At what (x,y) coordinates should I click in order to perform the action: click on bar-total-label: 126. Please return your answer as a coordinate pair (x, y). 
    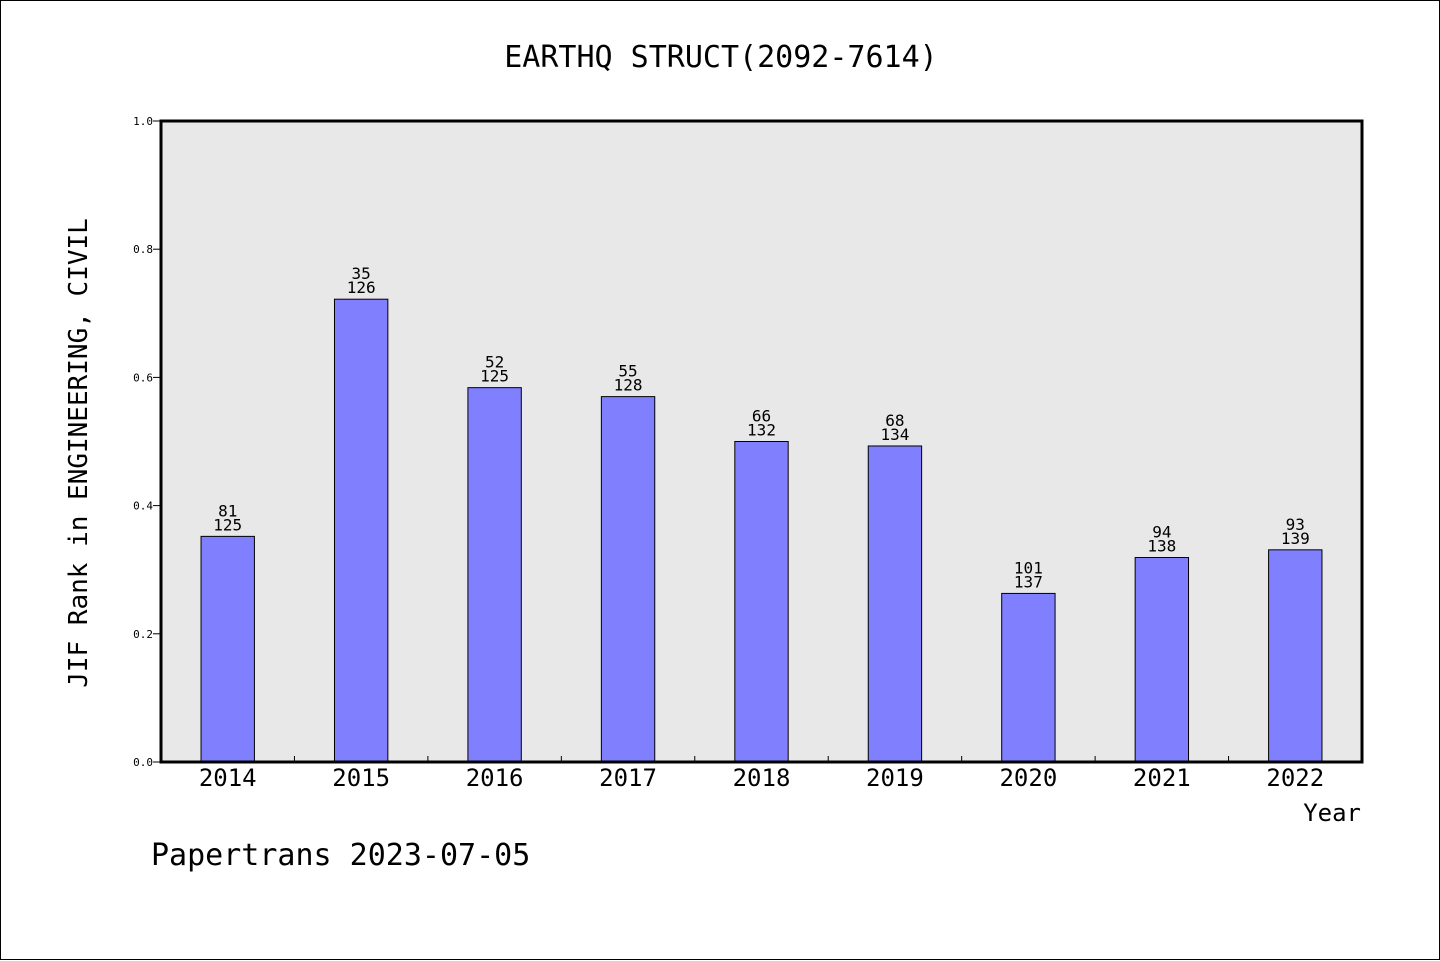
    Looking at the image, I should click on (361, 287).